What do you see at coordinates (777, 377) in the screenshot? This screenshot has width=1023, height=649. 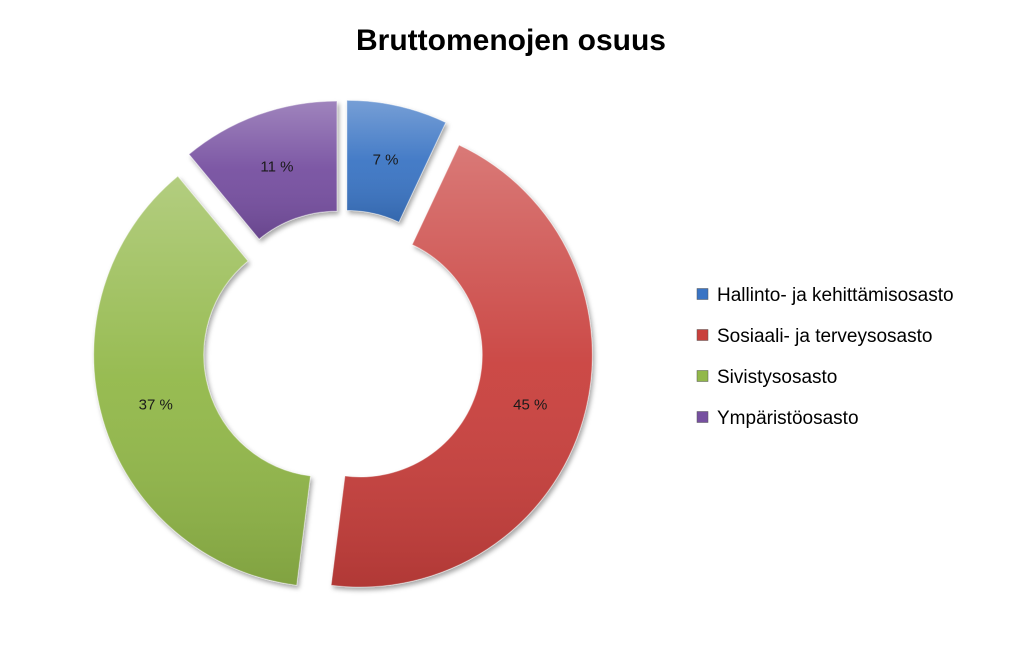 I see `legend-label-sivistysosasto: Sivistysosasto` at bounding box center [777, 377].